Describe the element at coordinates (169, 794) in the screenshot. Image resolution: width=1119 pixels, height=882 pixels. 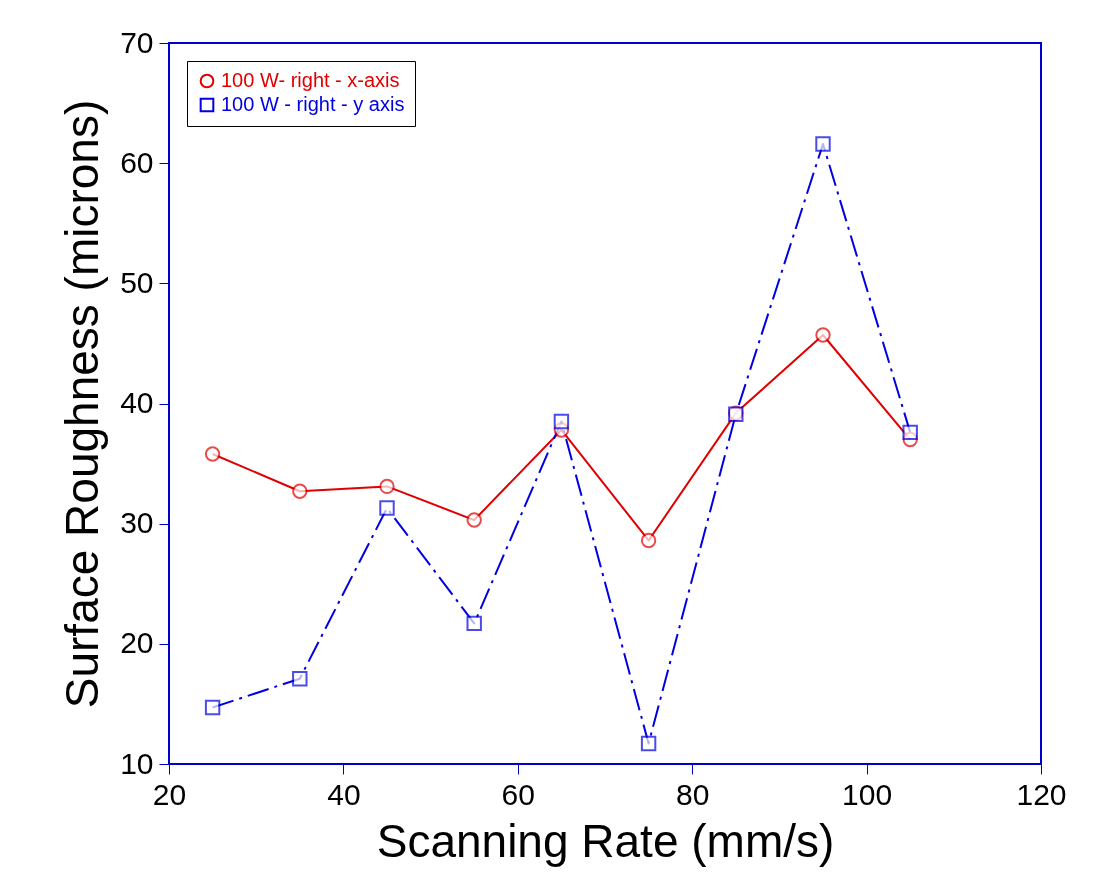
I see `x-tick-label: 20` at that location.